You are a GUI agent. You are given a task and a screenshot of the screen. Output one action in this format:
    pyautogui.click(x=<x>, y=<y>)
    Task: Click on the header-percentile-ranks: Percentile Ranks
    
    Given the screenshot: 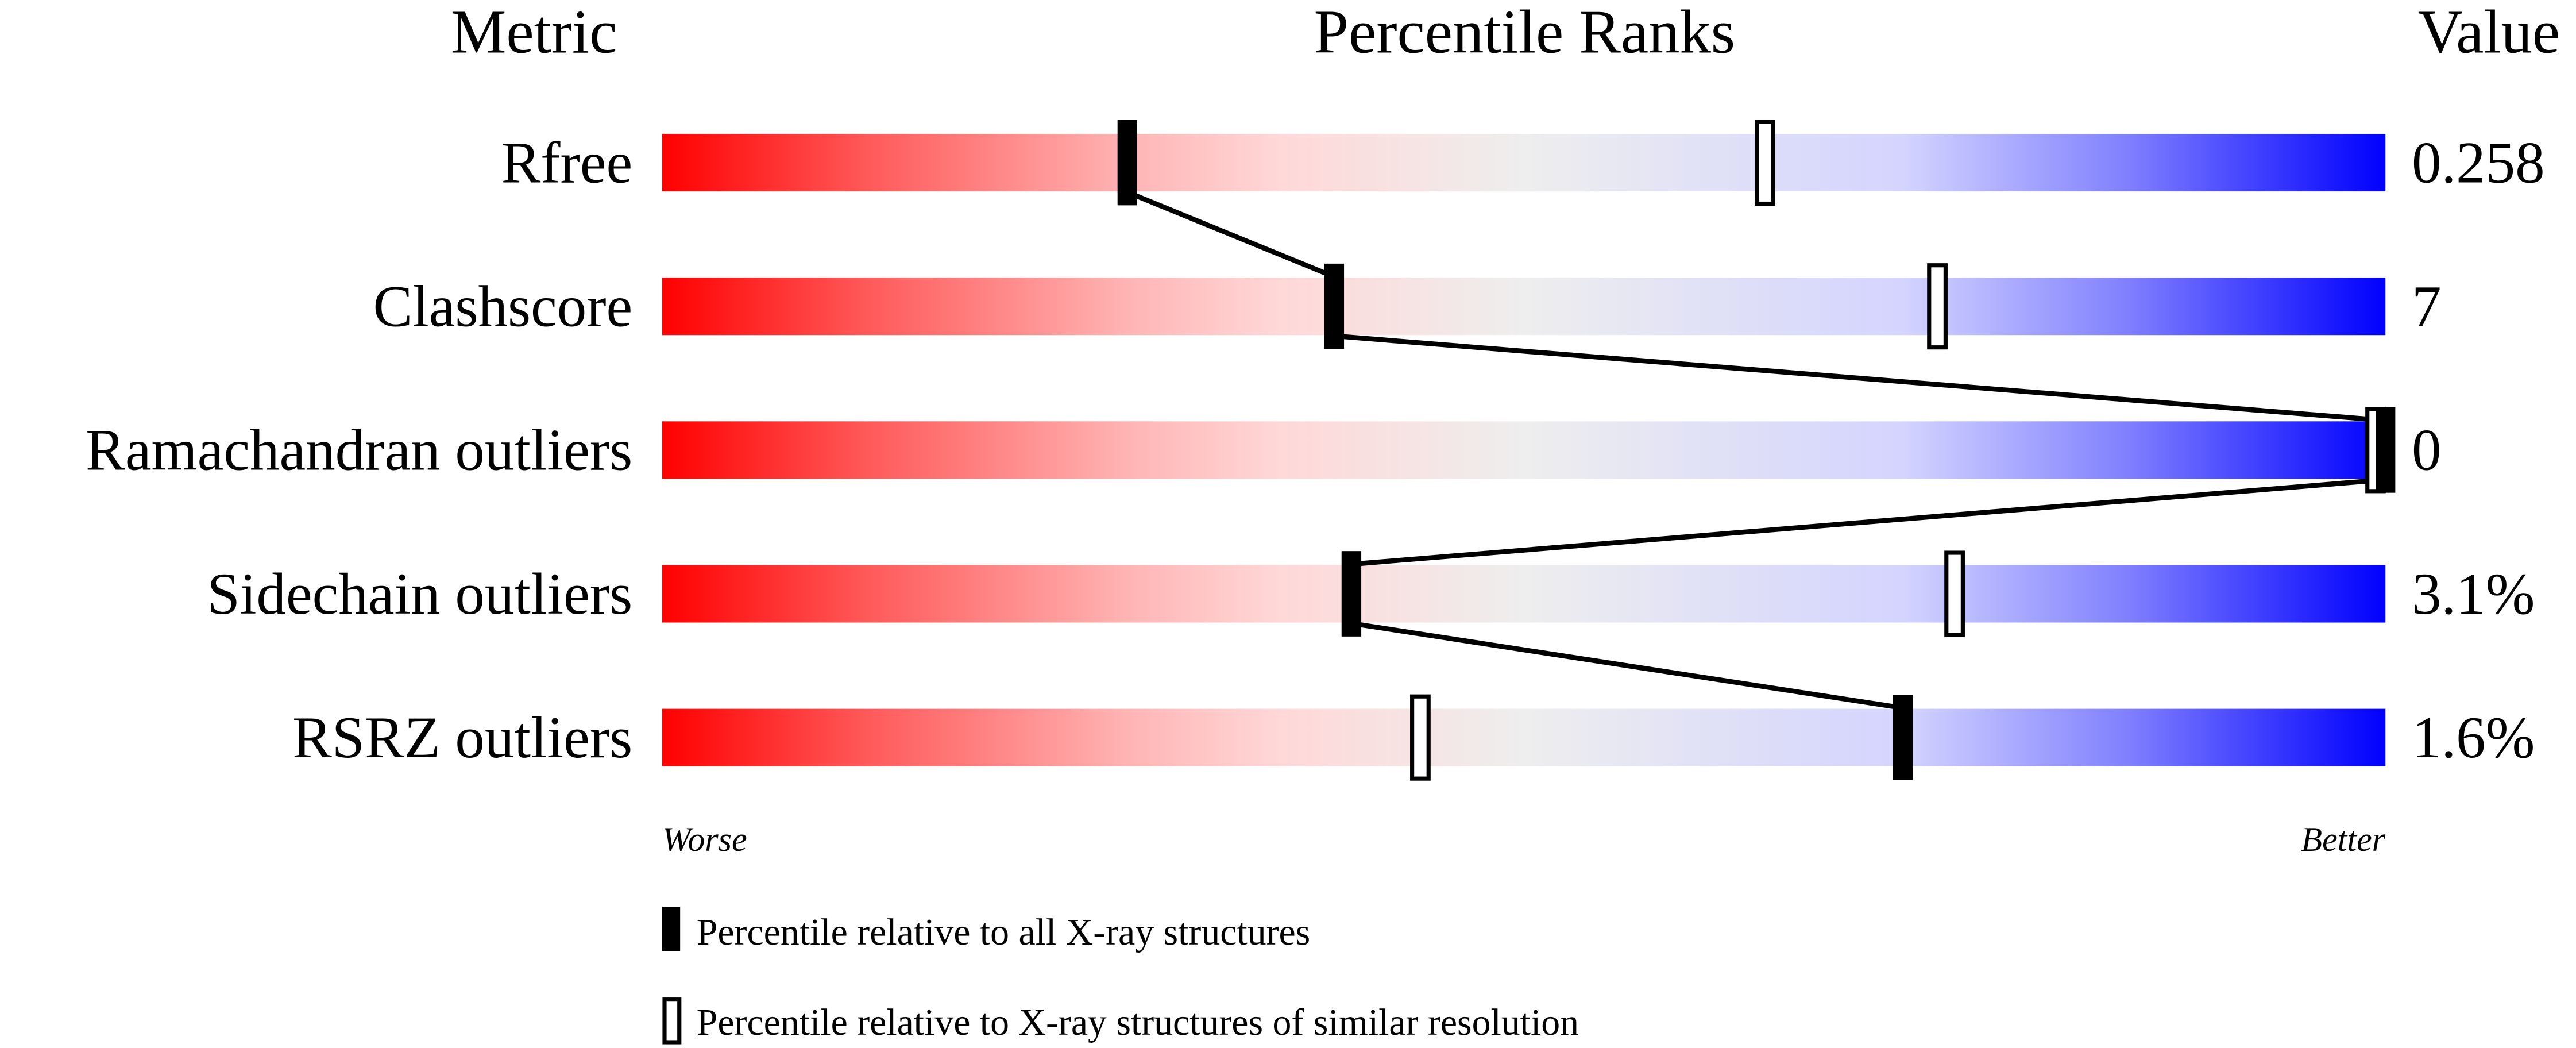 What is the action you would take?
    pyautogui.click(x=1524, y=33)
    